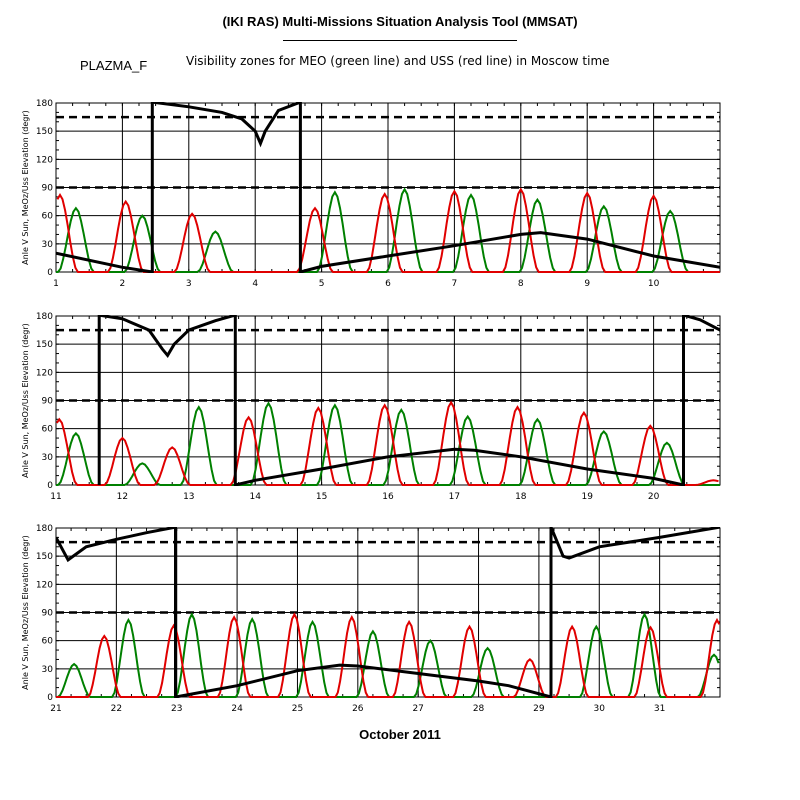 Image resolution: width=800 pixels, height=800 pixels. Describe the element at coordinates (654, 497) in the screenshot. I see `x-tick-label: 20` at that location.